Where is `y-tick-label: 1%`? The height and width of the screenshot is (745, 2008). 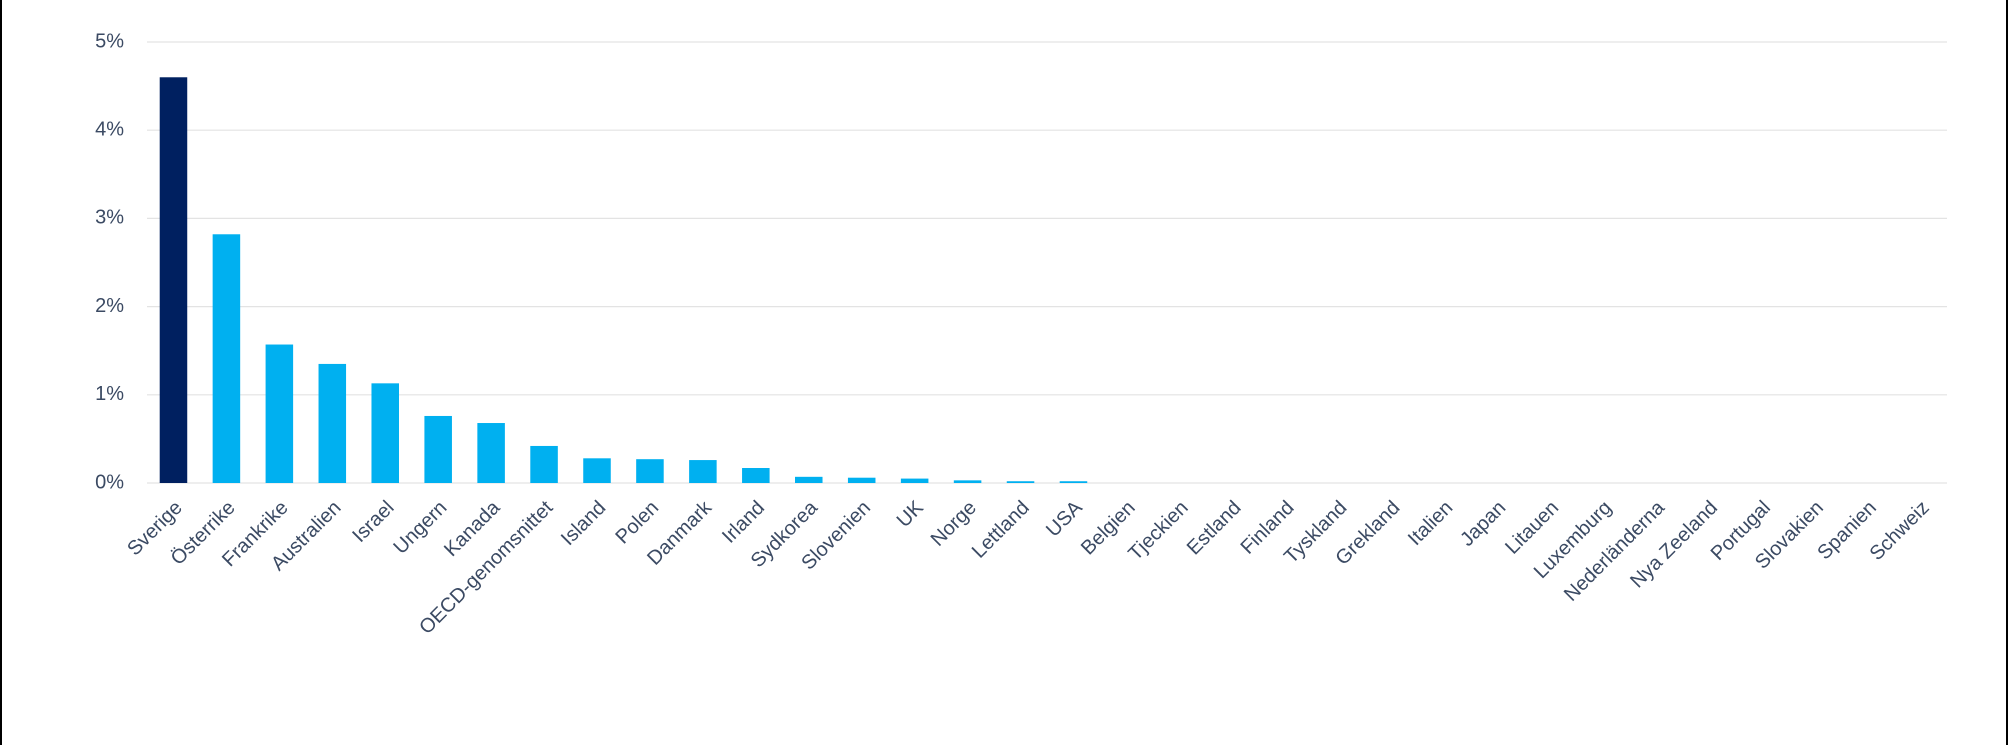 y-tick-label: 1% is located at coordinates (109, 394).